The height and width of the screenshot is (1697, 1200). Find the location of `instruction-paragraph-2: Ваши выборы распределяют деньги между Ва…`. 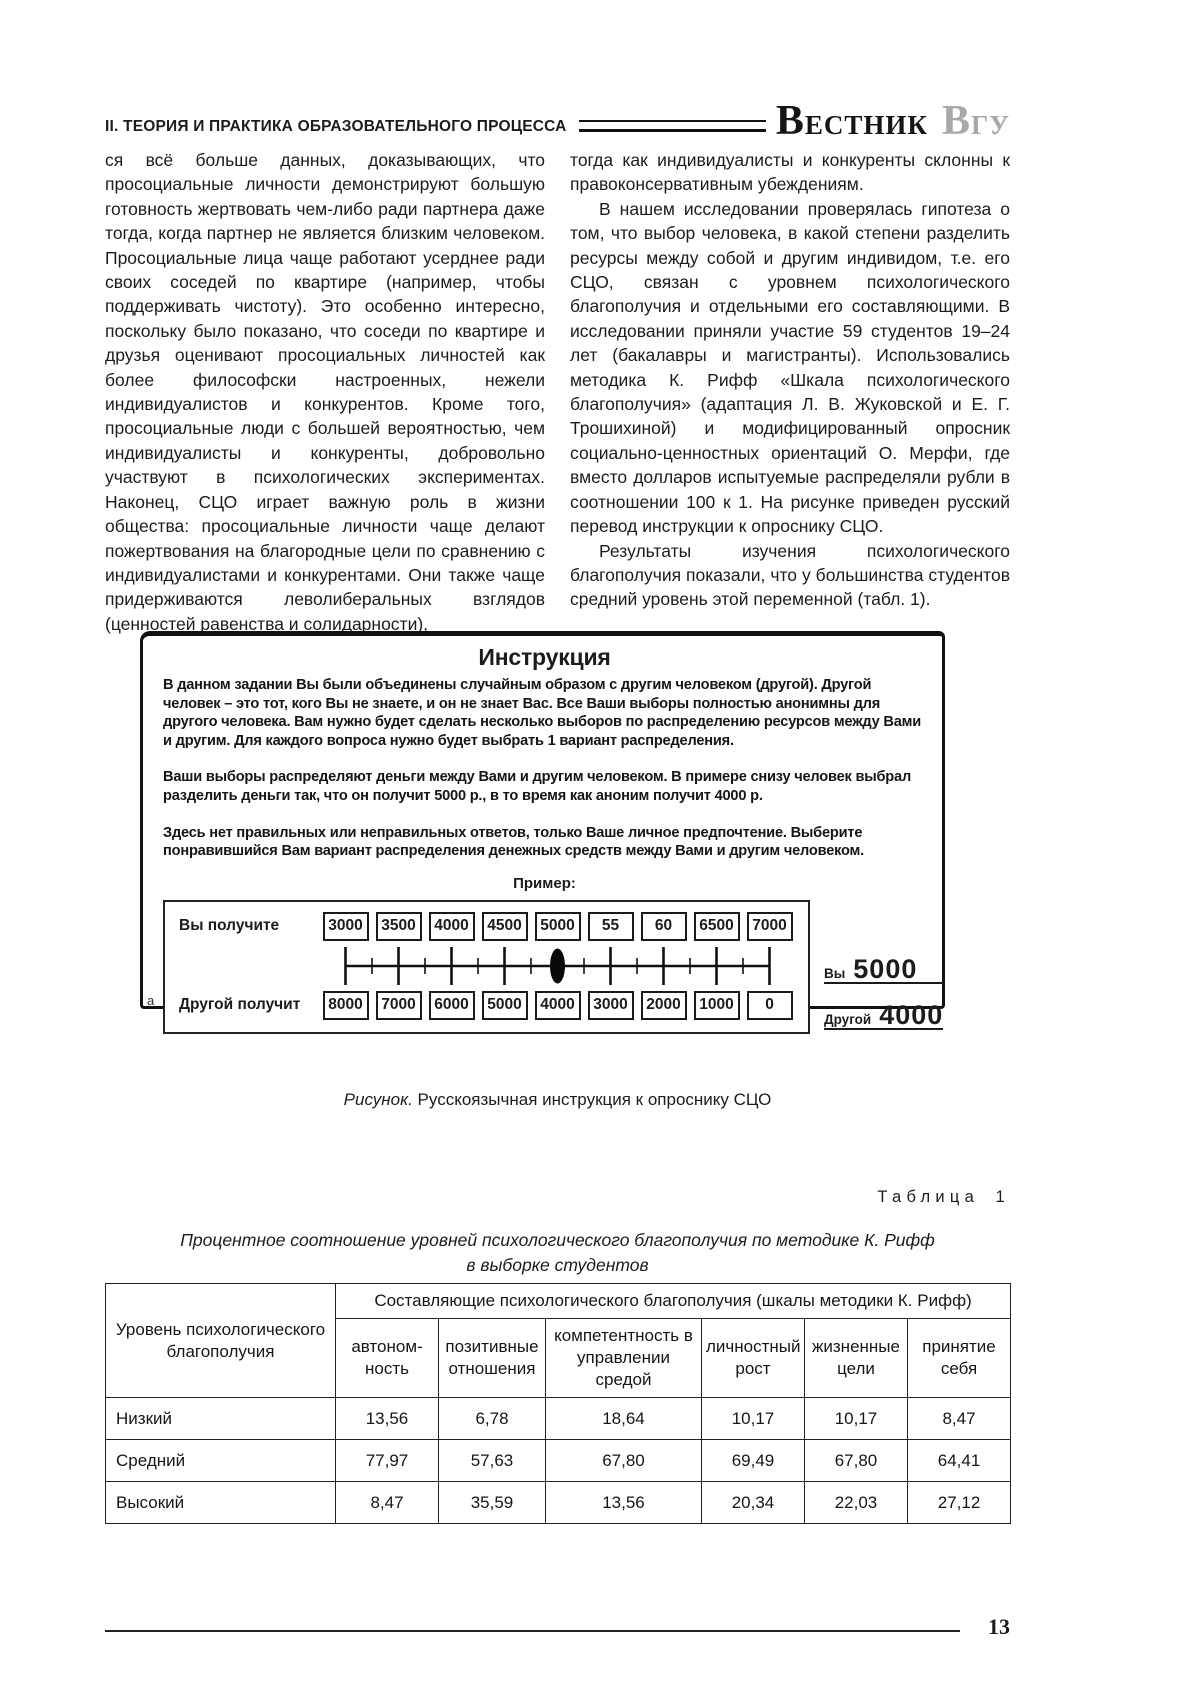

instruction-paragraph-2: Ваши выборы распределяют деньги между Ва… is located at coordinates (537, 786).